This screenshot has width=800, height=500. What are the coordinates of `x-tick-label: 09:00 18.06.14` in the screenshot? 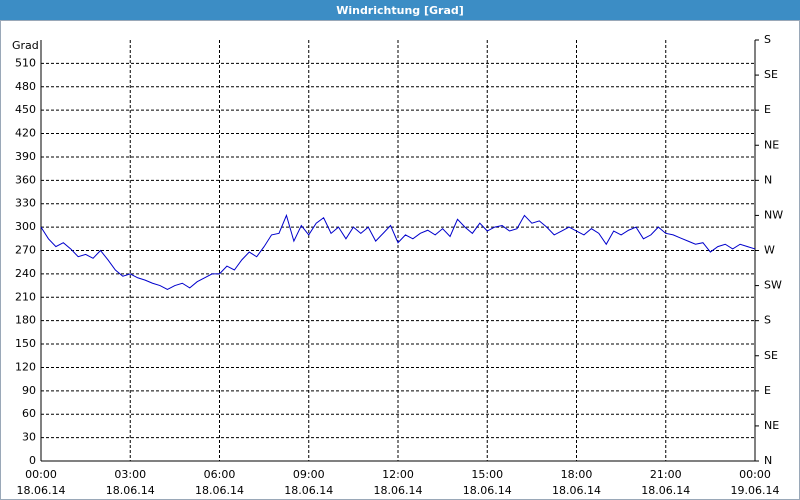 It's located at (308, 482).